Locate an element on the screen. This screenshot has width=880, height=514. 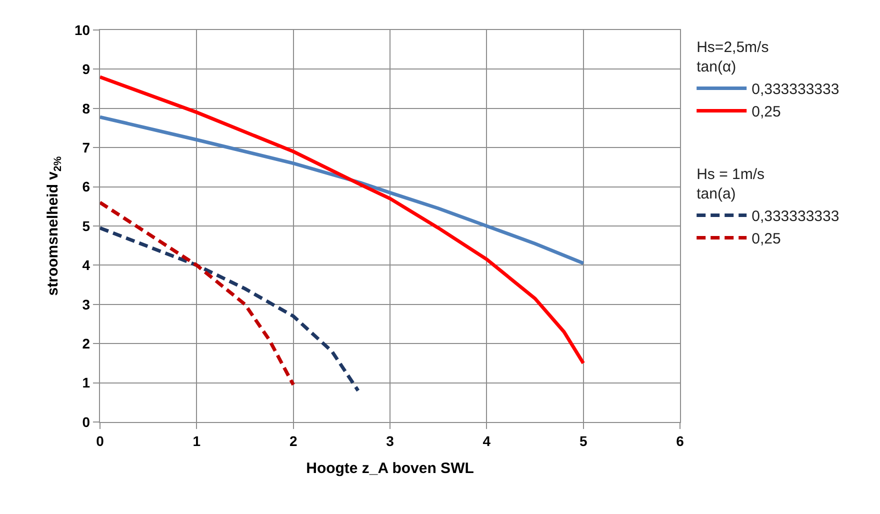
x-tick-label: 2 is located at coordinates (293, 440).